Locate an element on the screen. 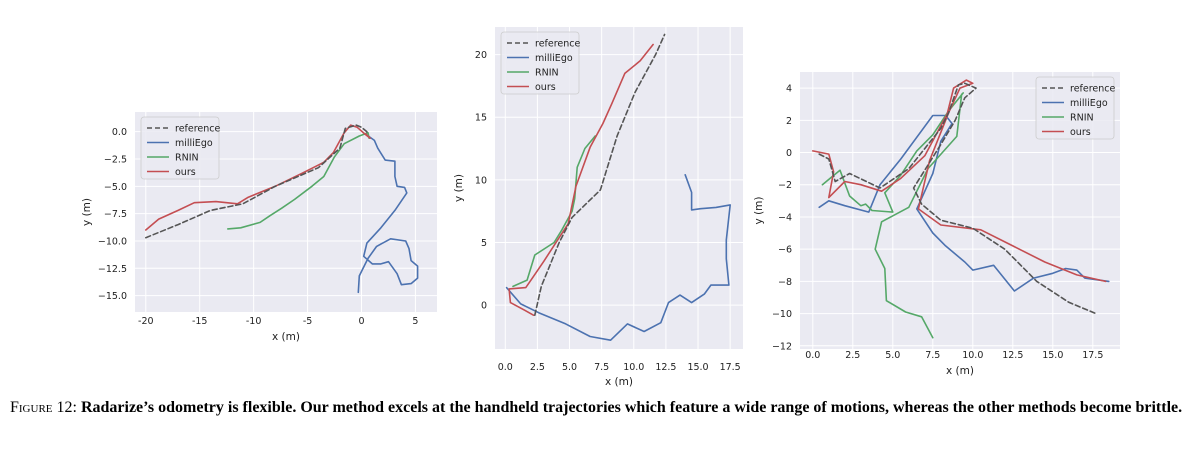 The height and width of the screenshot is (449, 1201). y-tick-label: −6 is located at coordinates (785, 250).